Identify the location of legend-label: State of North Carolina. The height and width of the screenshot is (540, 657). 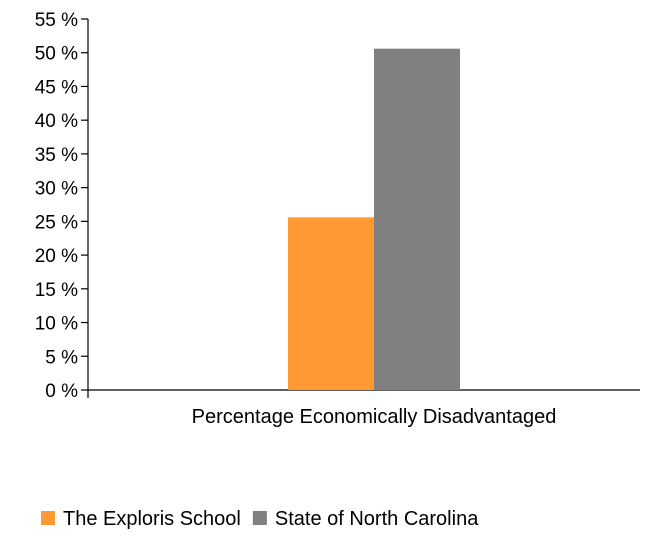
(377, 519).